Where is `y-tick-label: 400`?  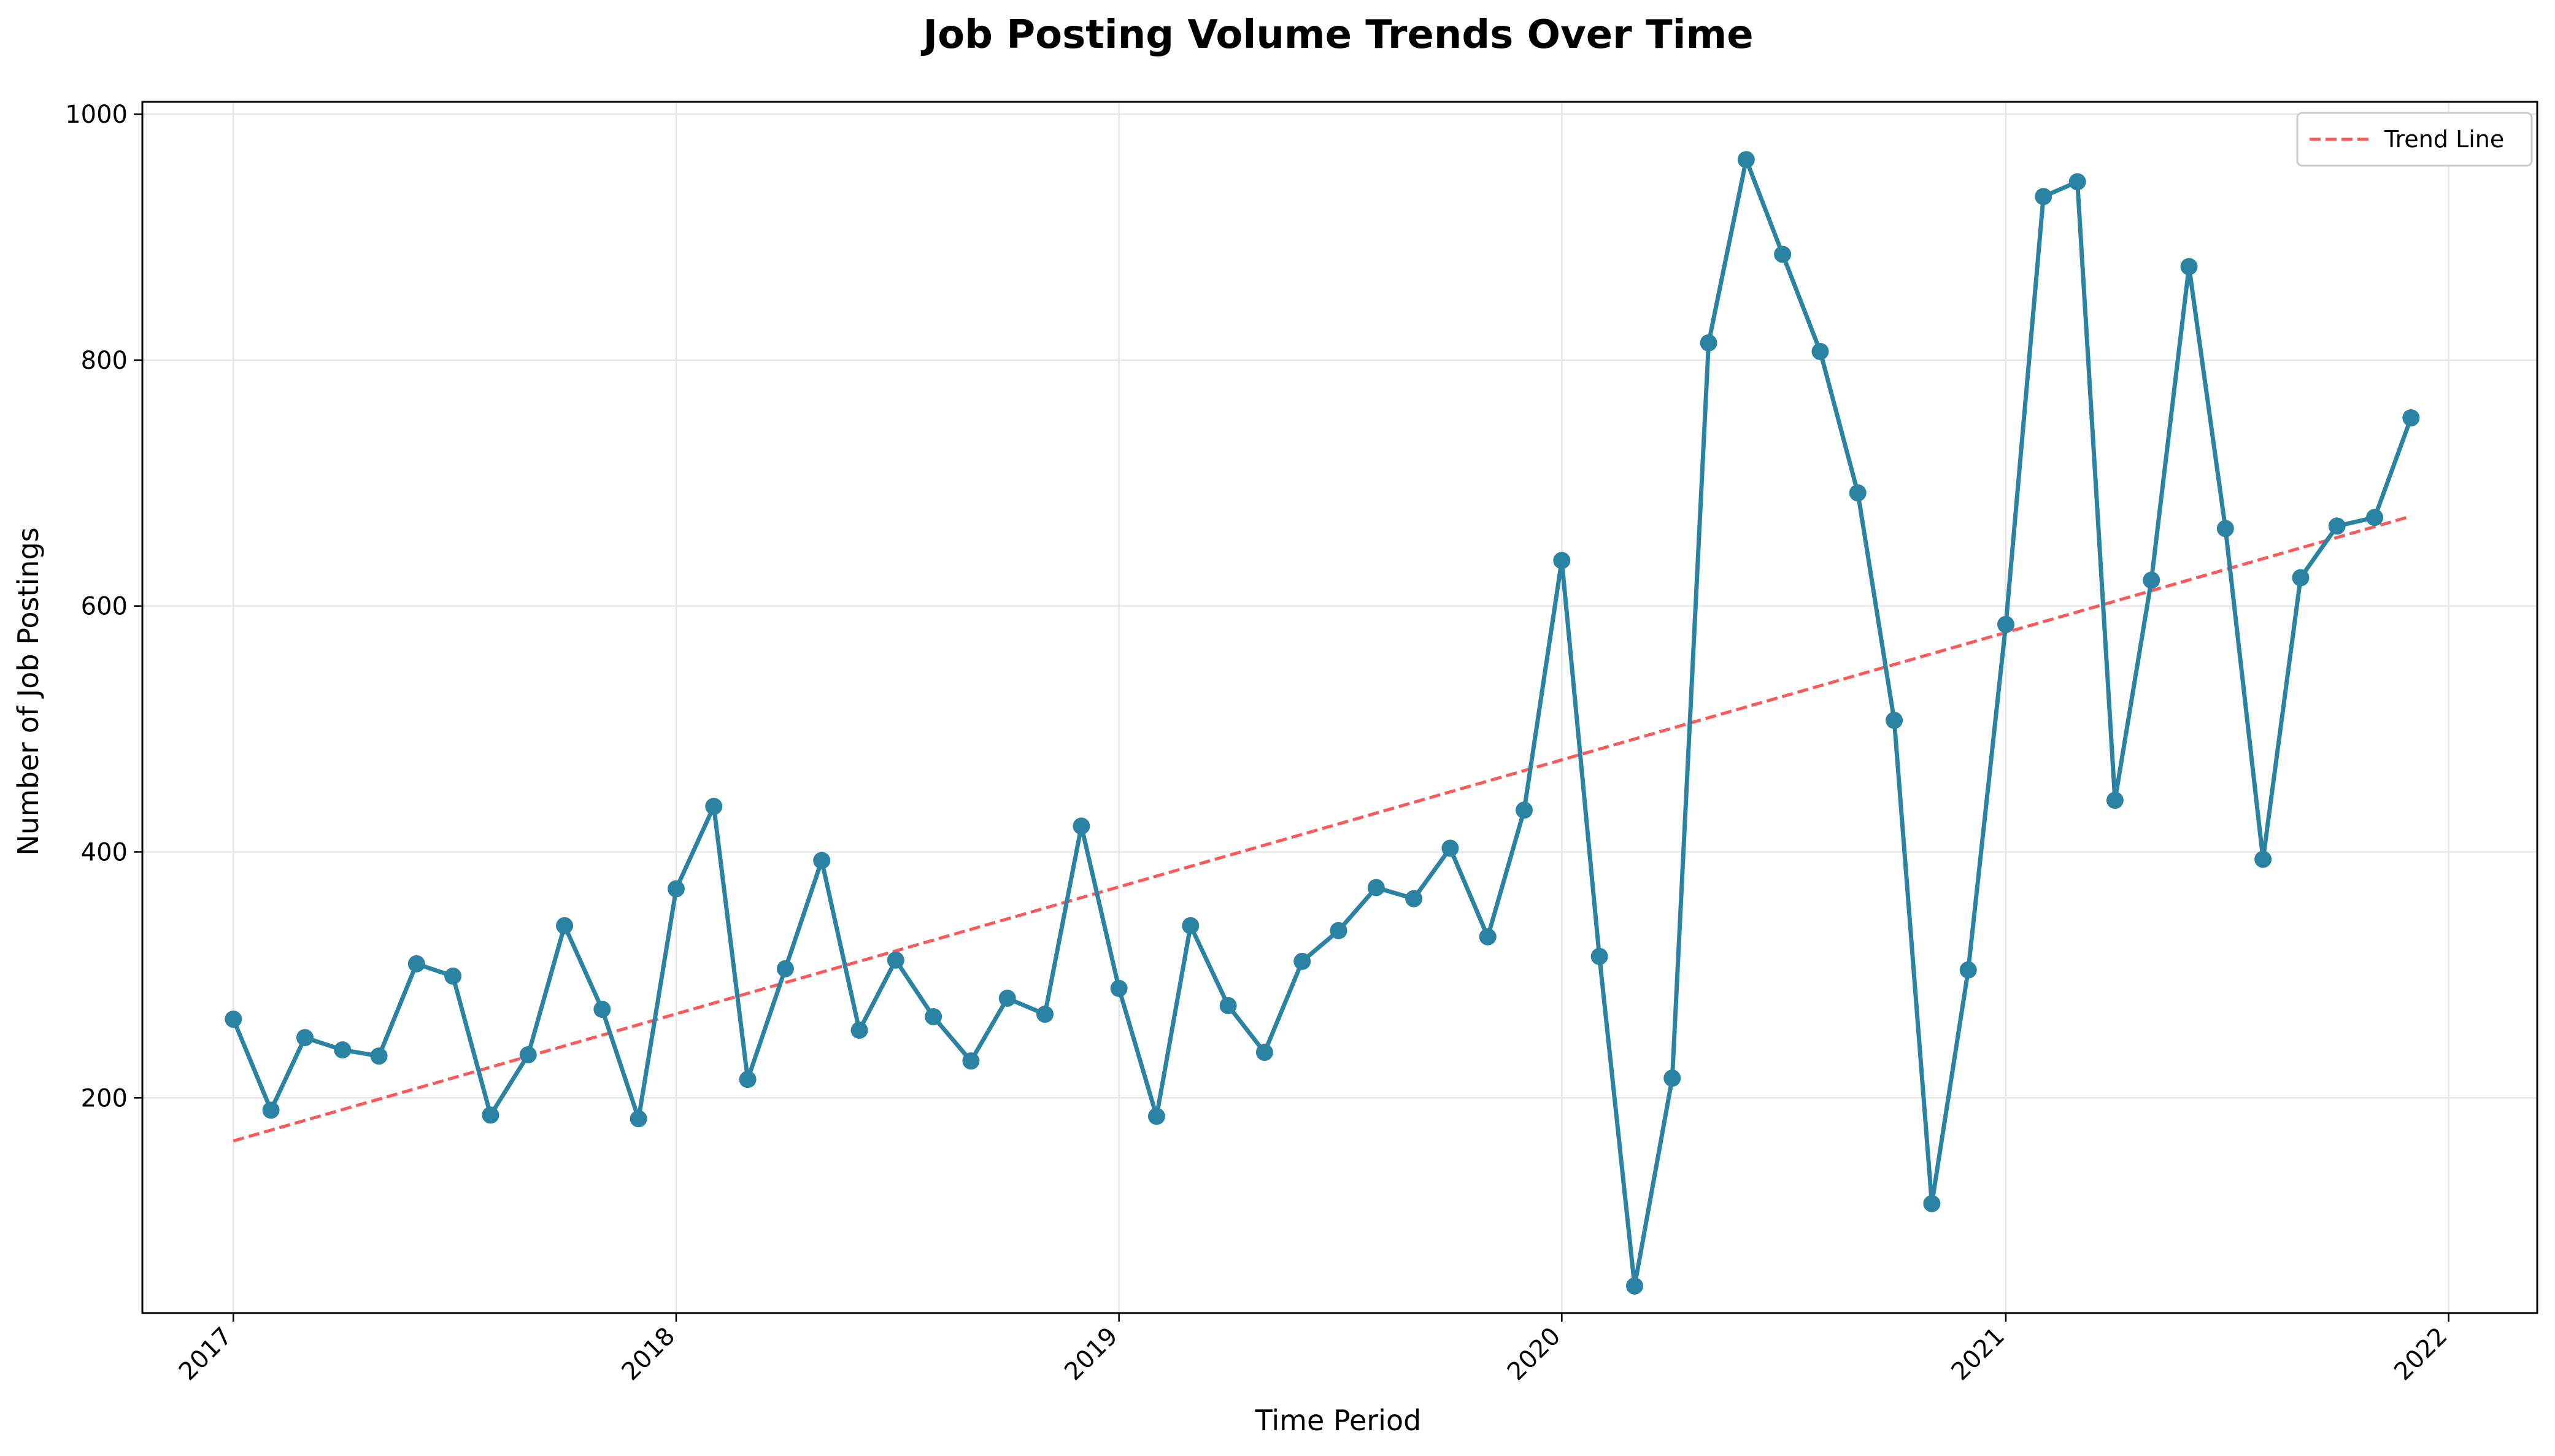
y-tick-label: 400 is located at coordinates (104, 852).